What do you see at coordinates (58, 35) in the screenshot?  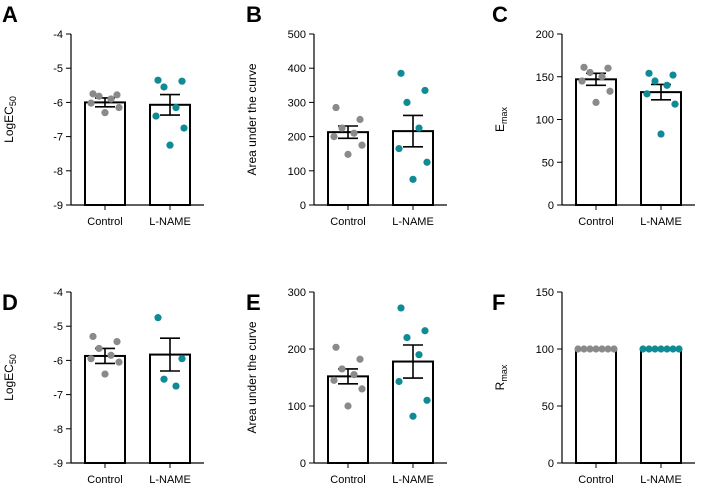 I see `y-tick-label: -4` at bounding box center [58, 35].